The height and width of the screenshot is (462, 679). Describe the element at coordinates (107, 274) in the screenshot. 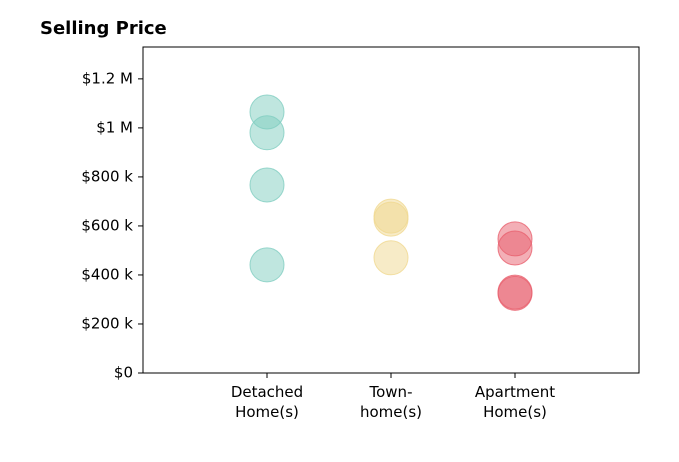

I see `y-tick-label: $400 k` at that location.